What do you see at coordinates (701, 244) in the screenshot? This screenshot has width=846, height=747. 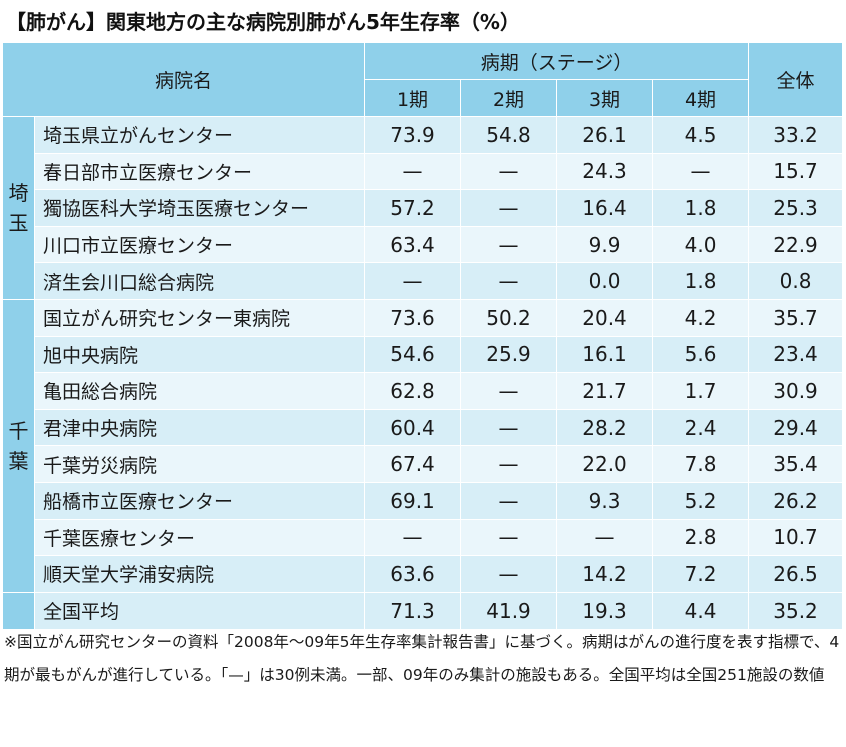 I see `stage-4-rate-cell: 4.0` at bounding box center [701, 244].